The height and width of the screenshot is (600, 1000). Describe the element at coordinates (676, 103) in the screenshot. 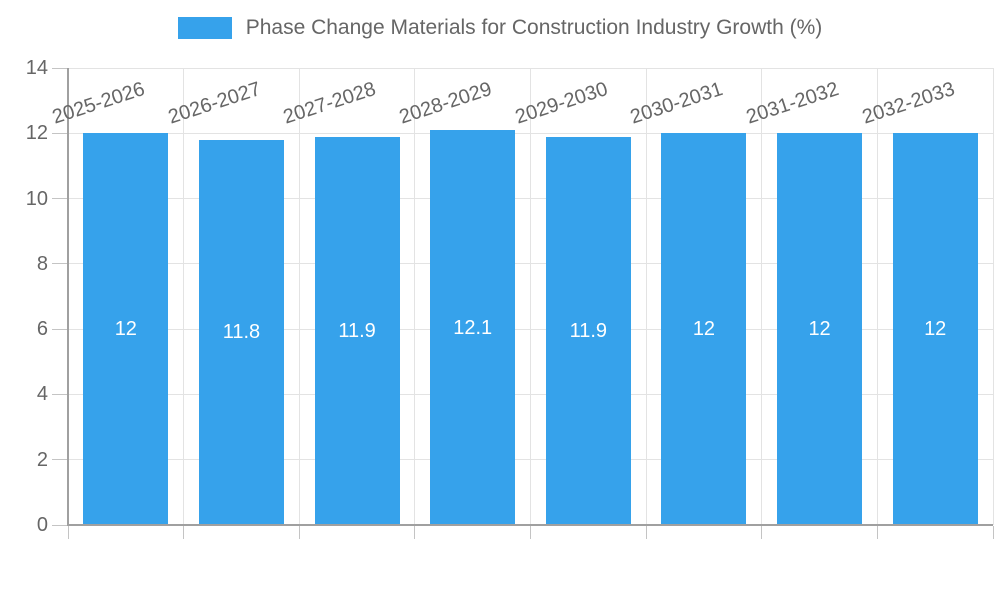

I see `x-tick-label: 2030-2031` at that location.